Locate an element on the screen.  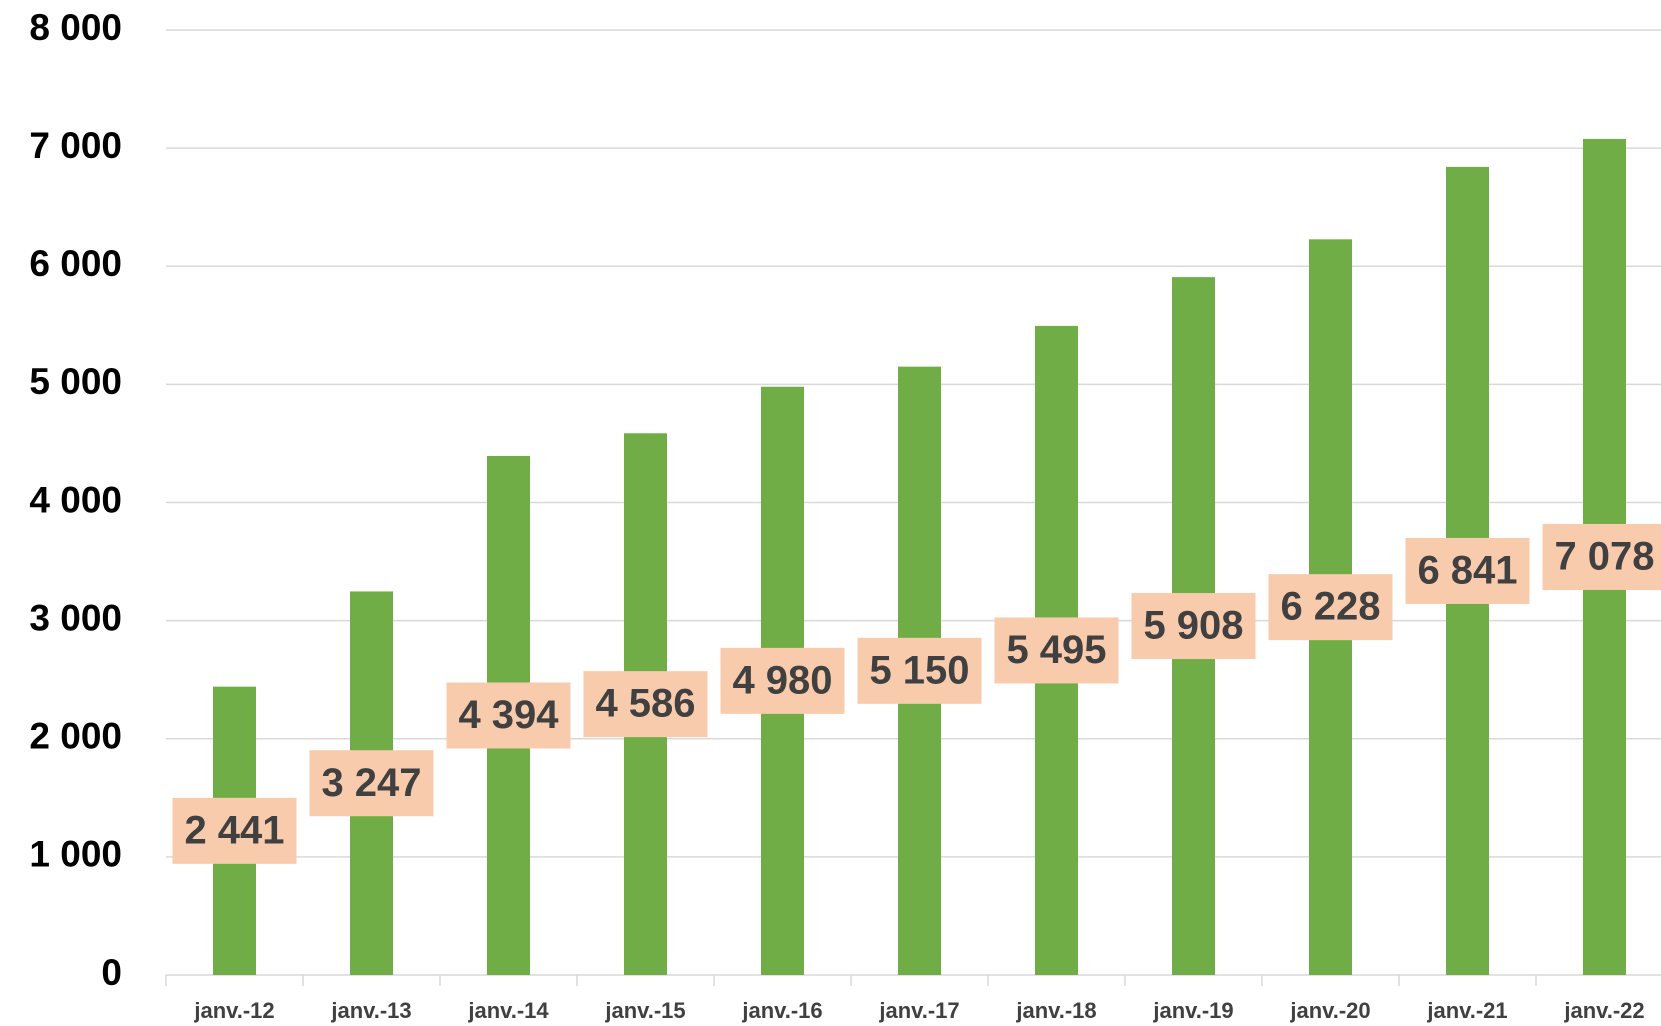
y-tick-label: 4 000 is located at coordinates (75, 499).